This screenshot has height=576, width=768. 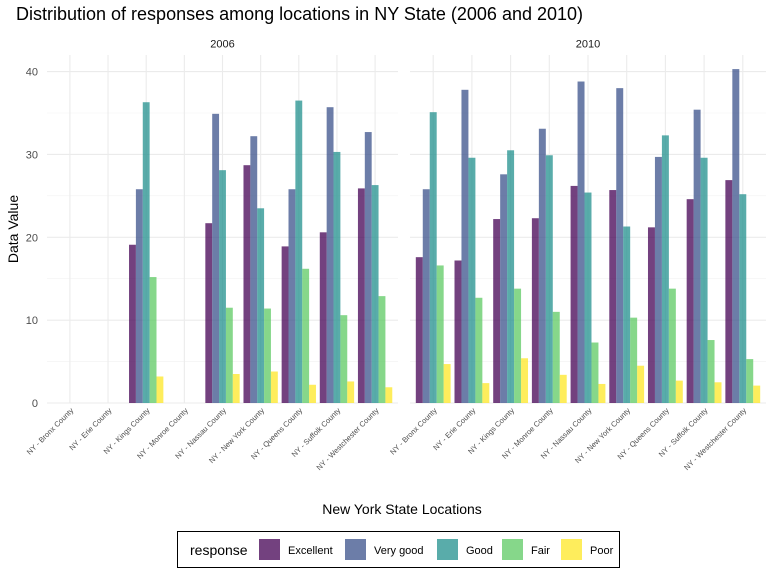 What do you see at coordinates (269, 549) in the screenshot?
I see `legend-key-excellent` at bounding box center [269, 549].